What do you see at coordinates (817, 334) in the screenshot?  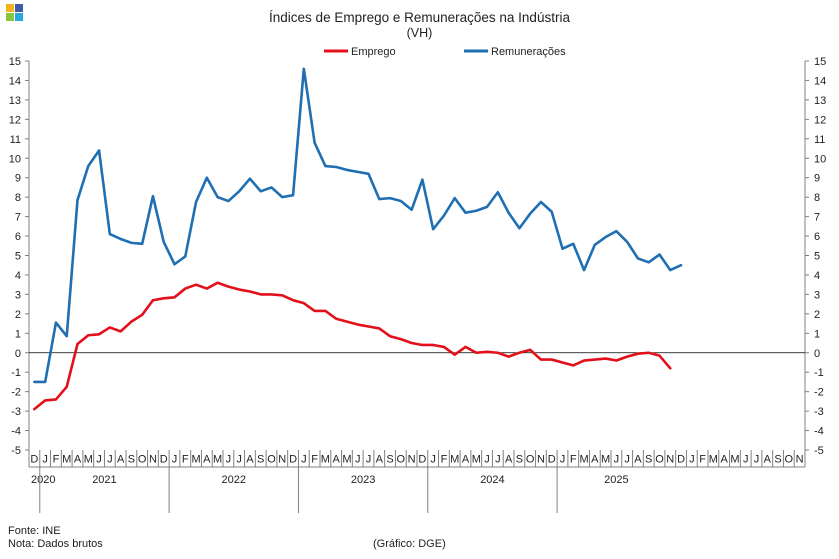 I see `y-tick-label-right: 1` at bounding box center [817, 334].